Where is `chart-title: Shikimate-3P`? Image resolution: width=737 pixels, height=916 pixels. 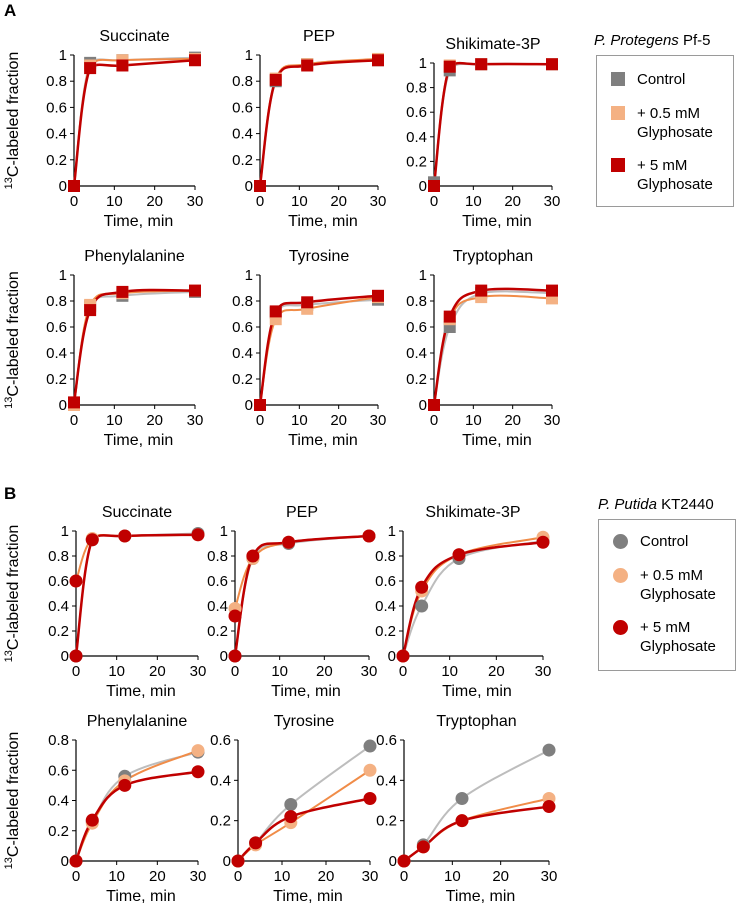 chart-title: Shikimate-3P is located at coordinates (492, 44).